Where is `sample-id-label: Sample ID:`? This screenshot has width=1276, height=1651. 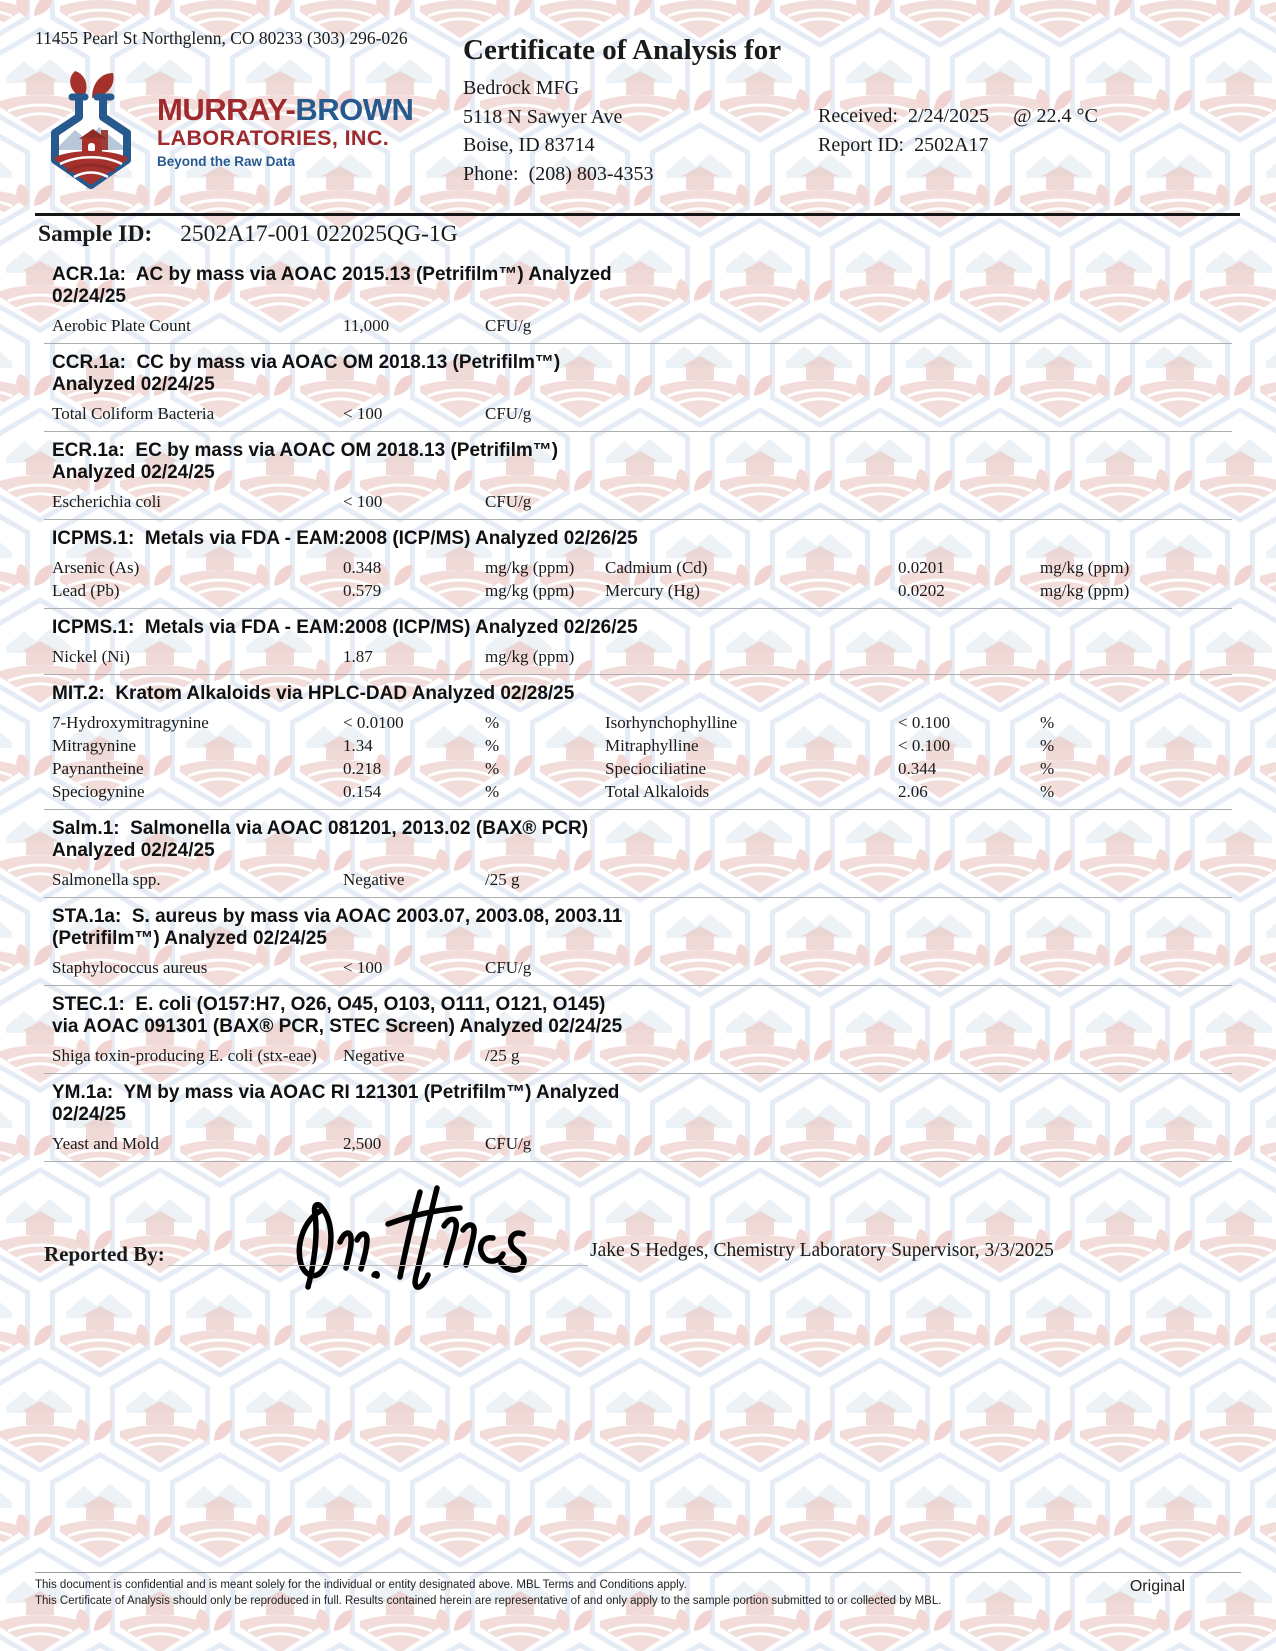 sample-id-label: Sample ID: is located at coordinates (95, 234).